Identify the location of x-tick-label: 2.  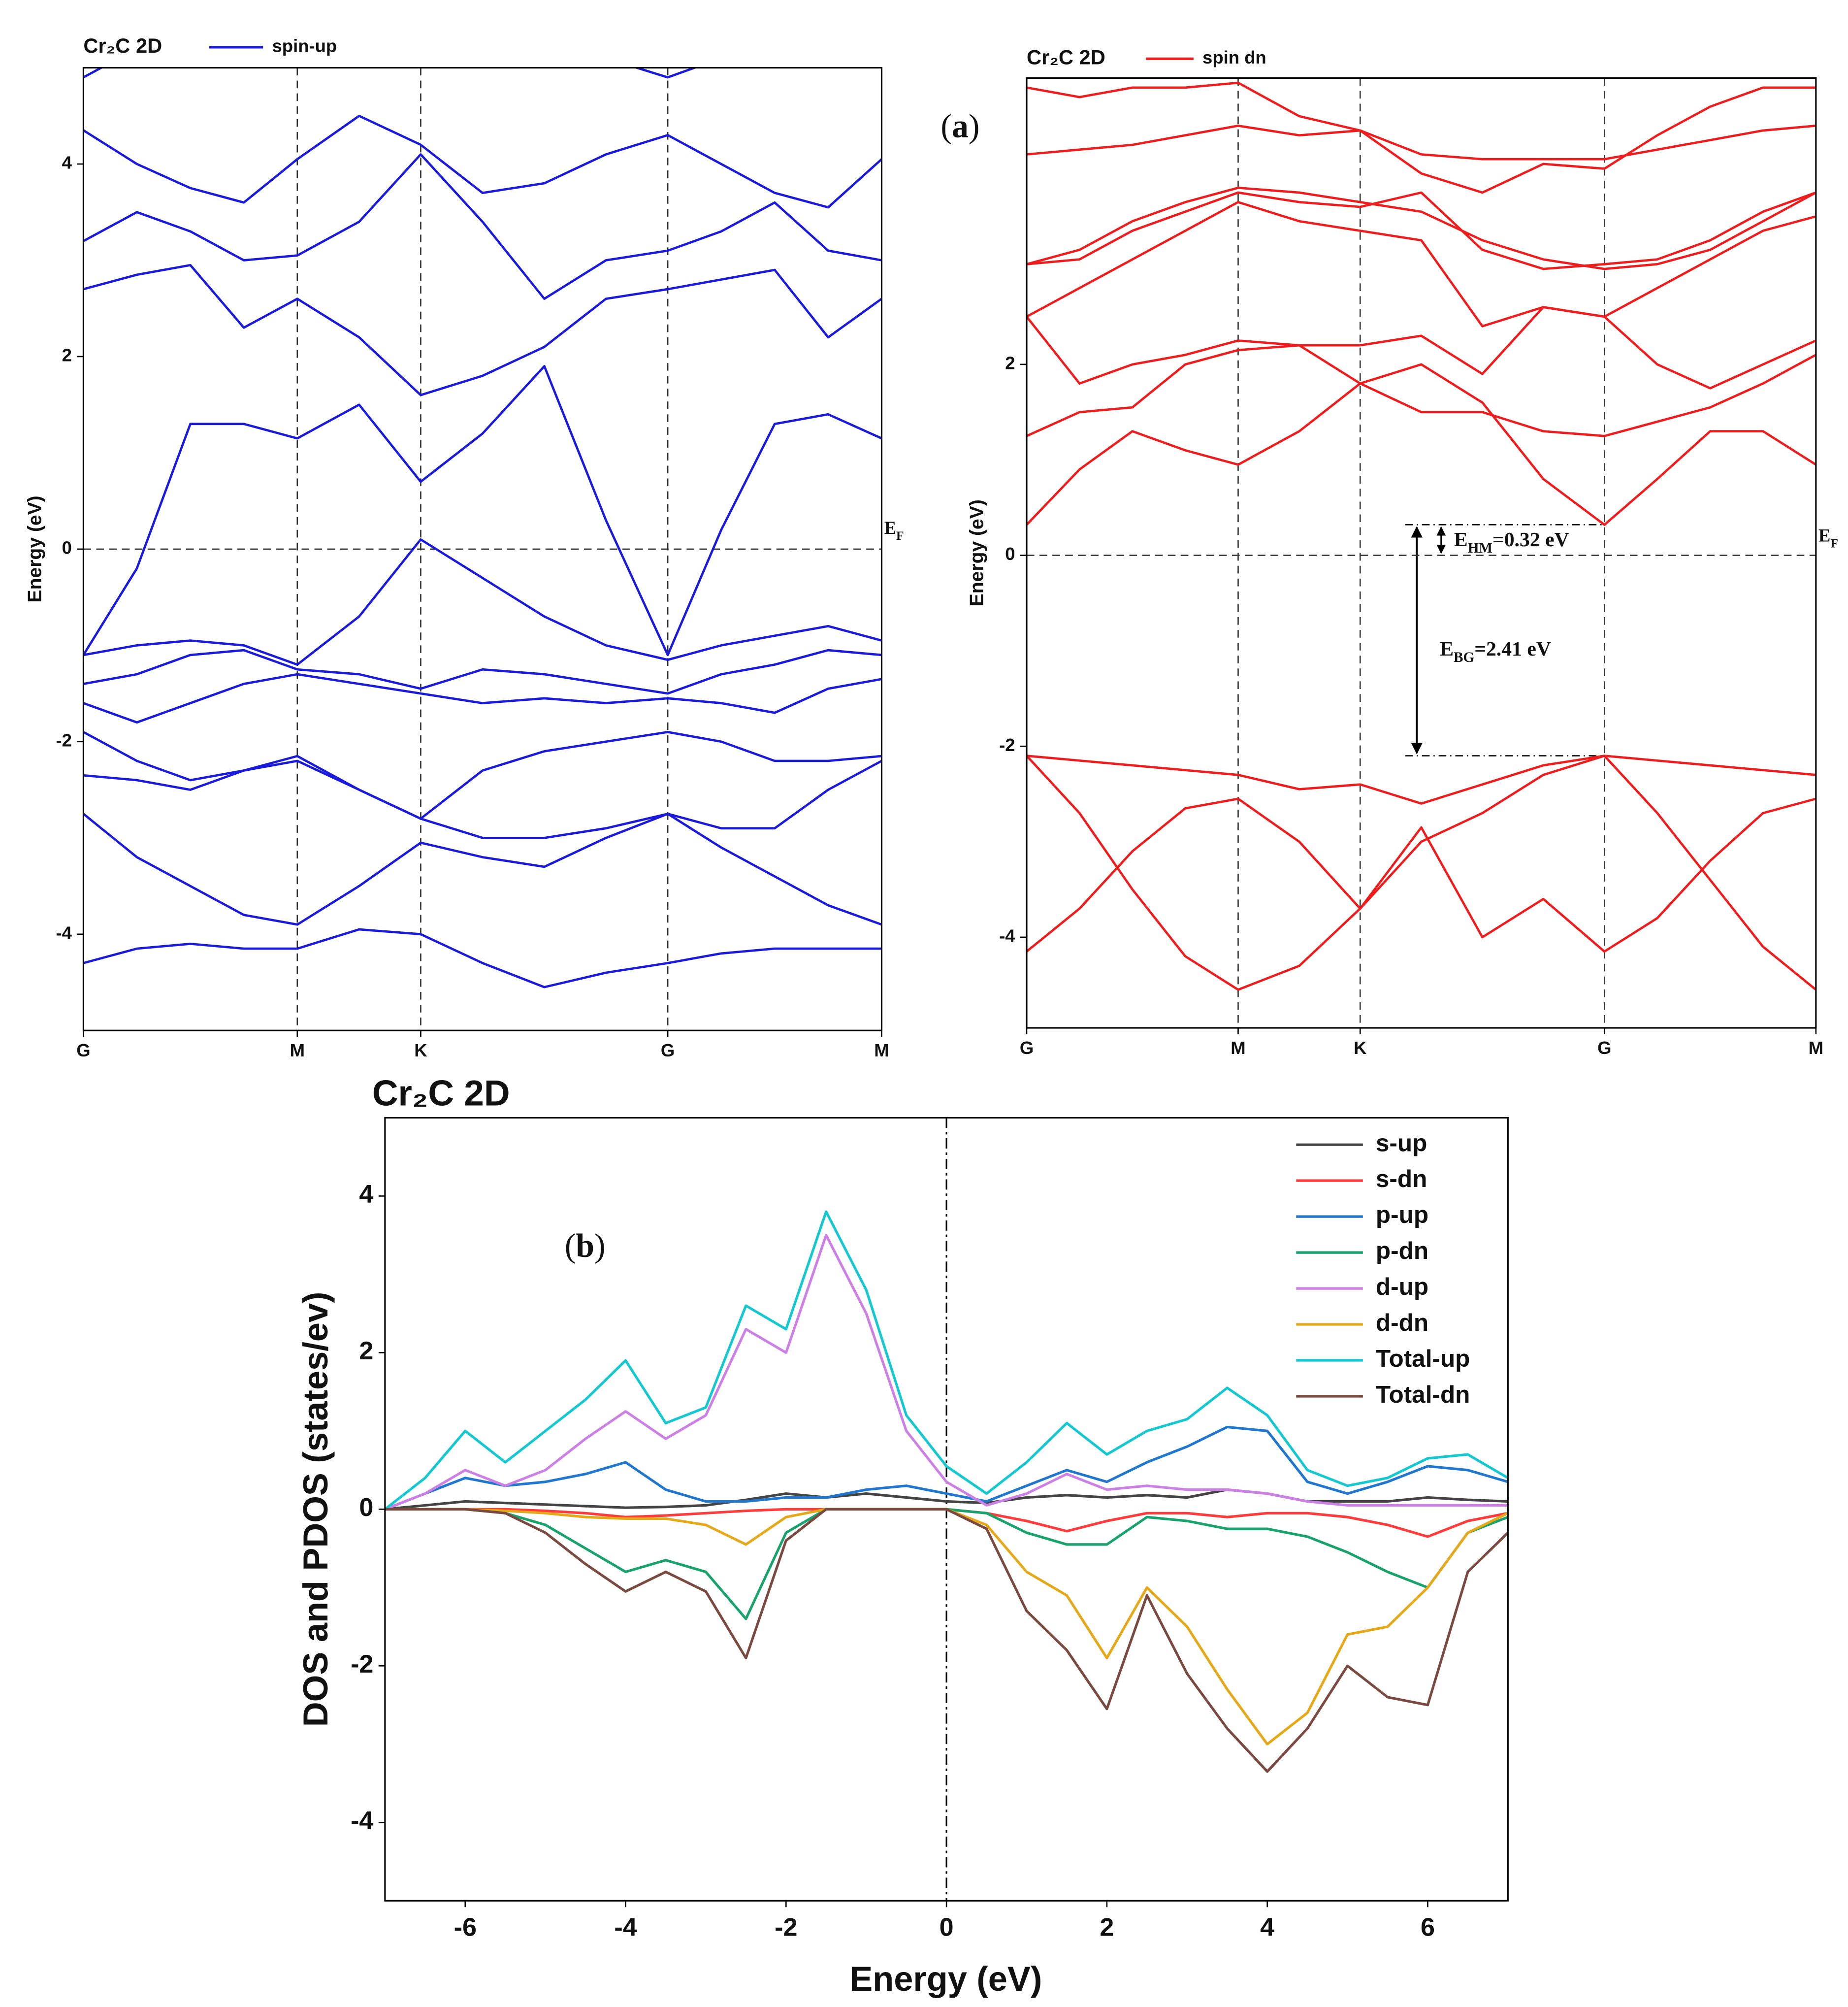
(1107, 1927).